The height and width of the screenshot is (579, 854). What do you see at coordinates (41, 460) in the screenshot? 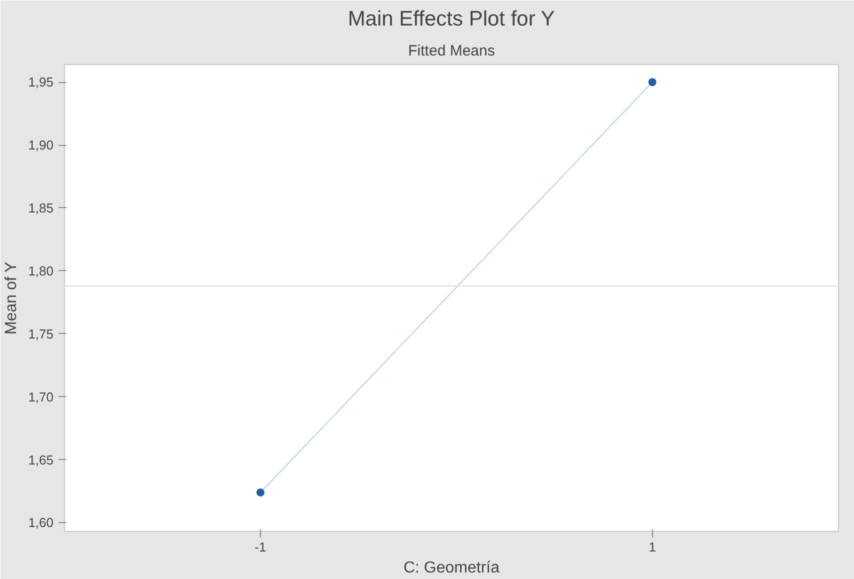
I see `y-tick-label: 1,65` at bounding box center [41, 460].